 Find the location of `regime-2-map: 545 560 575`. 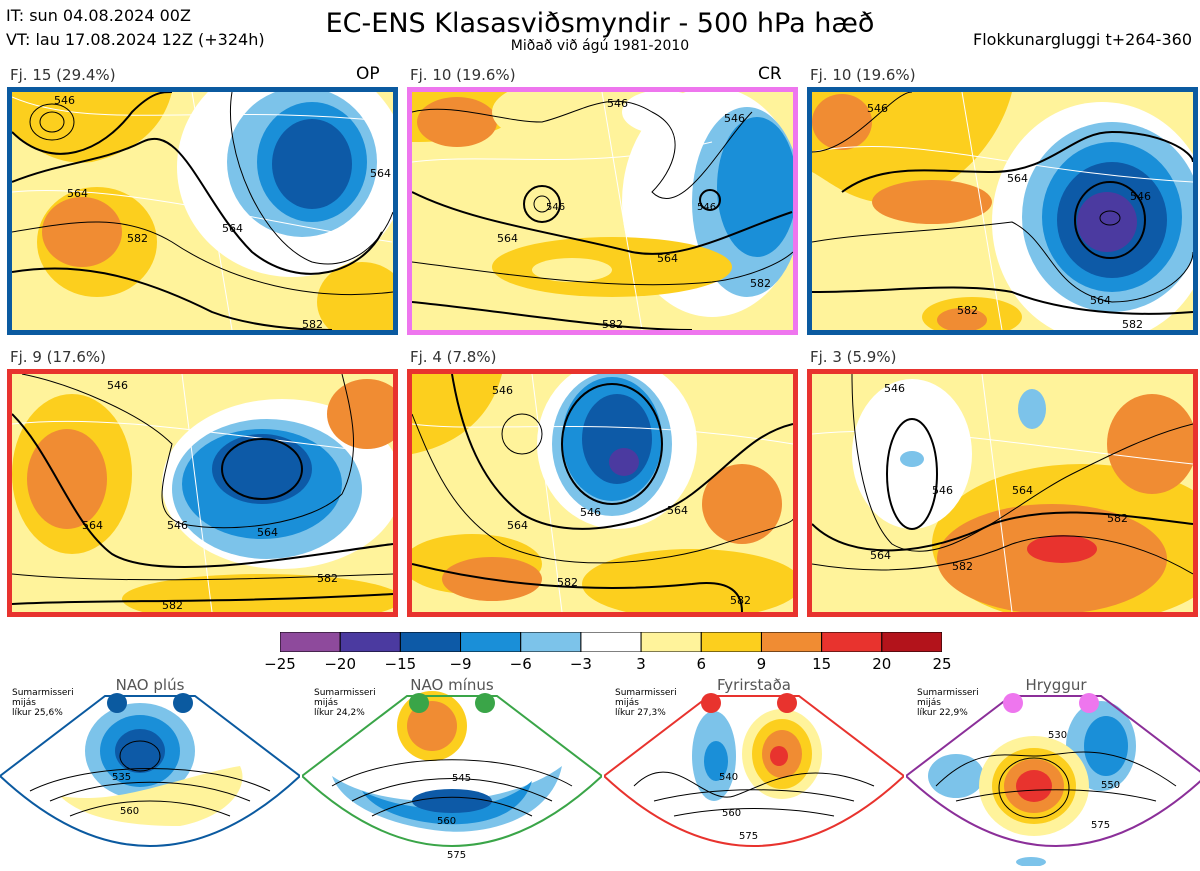

regime-2-map: 545 560 575 is located at coordinates (452, 776).